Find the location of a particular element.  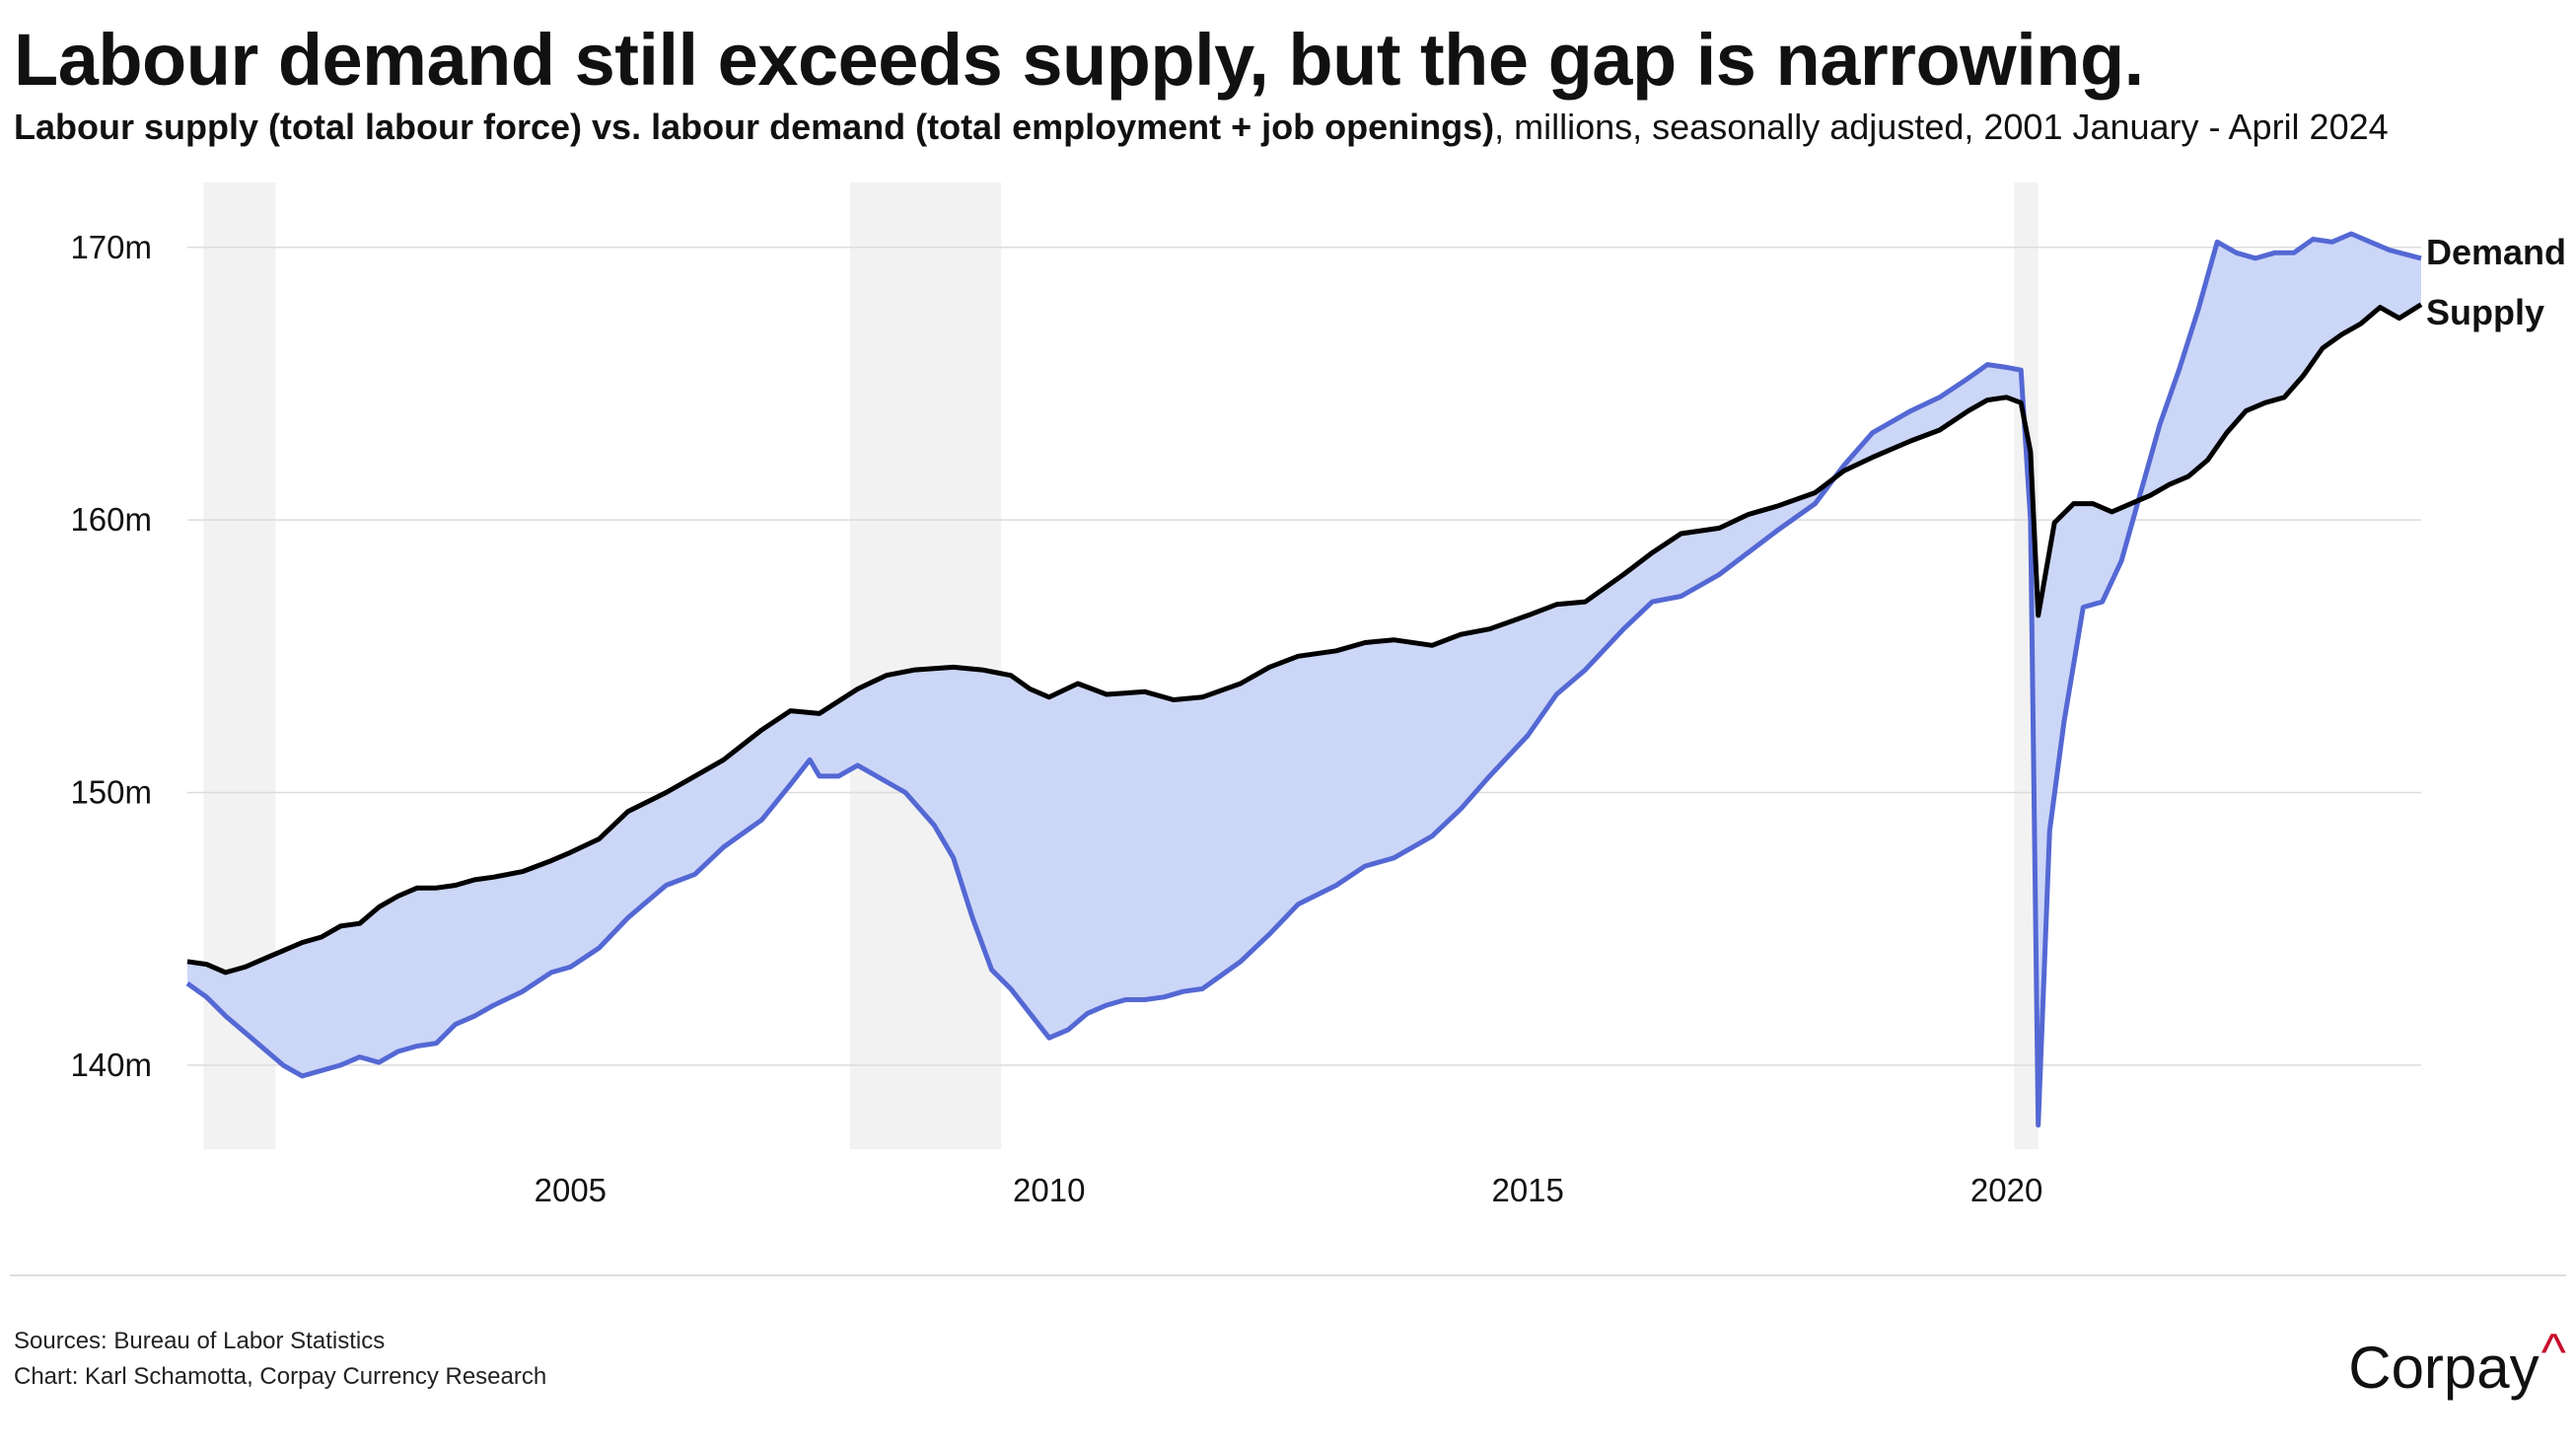

x-tick-label: 2015 is located at coordinates (1527, 1190).